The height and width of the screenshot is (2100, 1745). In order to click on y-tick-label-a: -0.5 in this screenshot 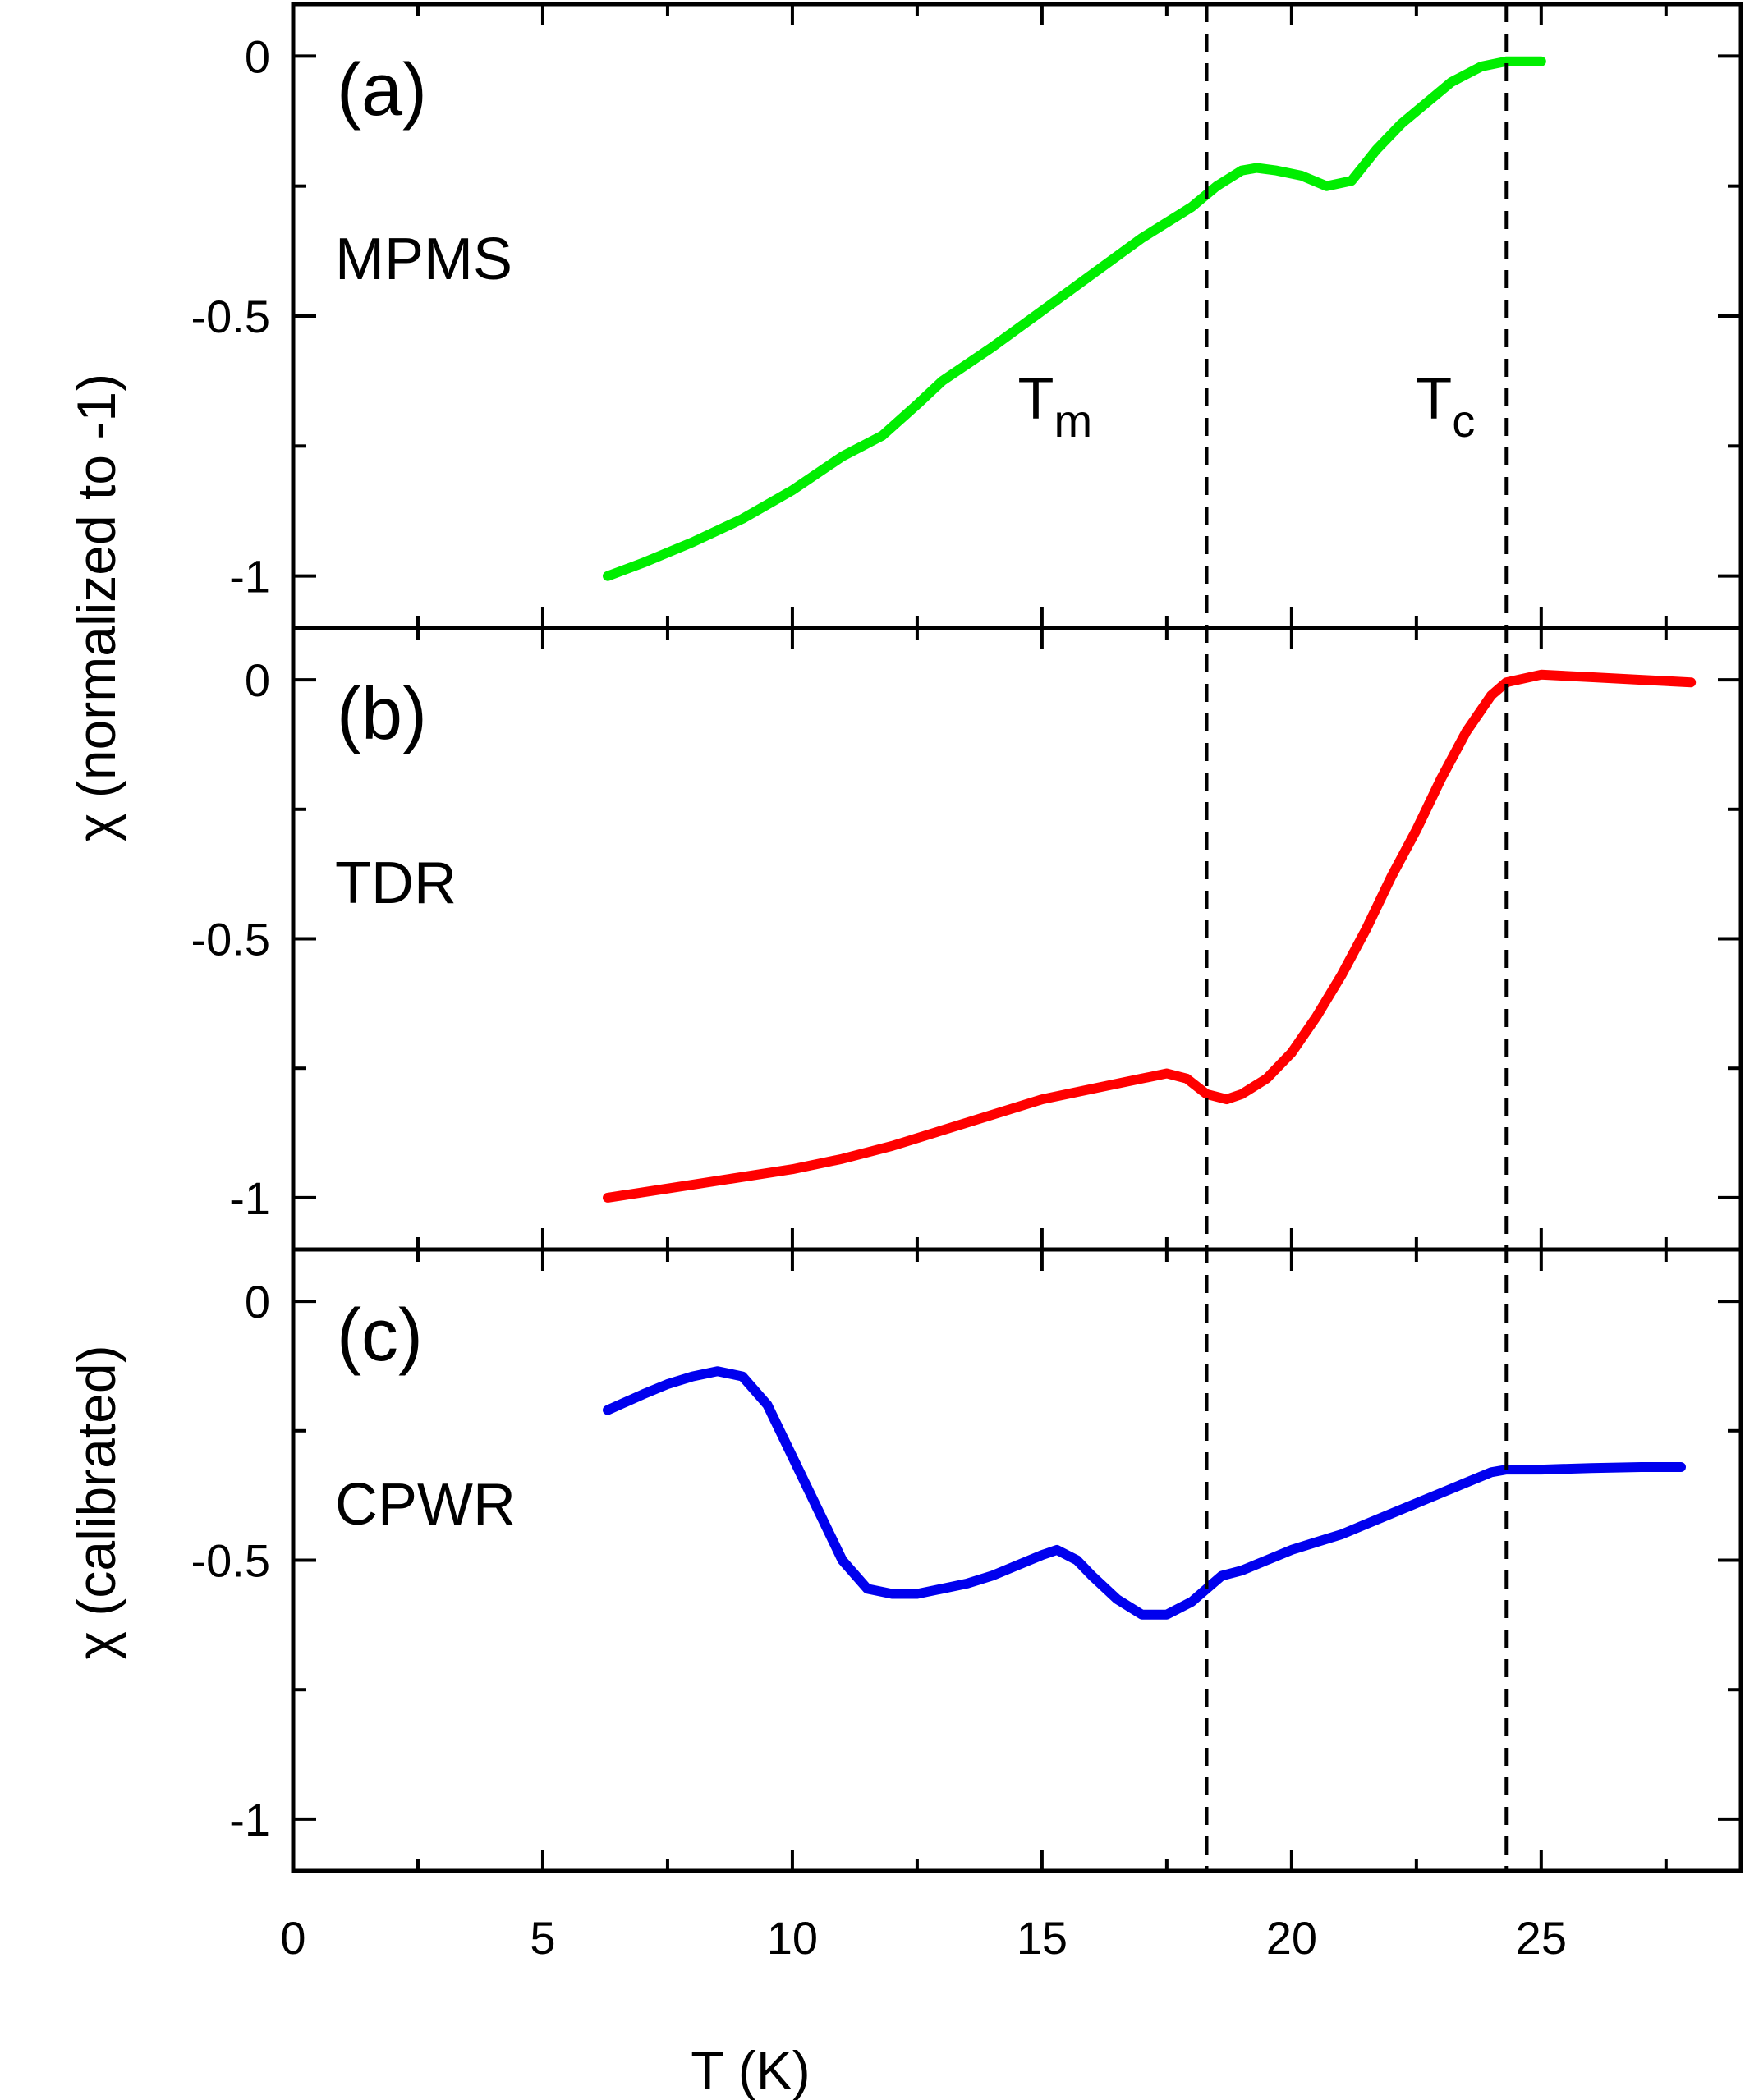, I will do `click(231, 316)`.